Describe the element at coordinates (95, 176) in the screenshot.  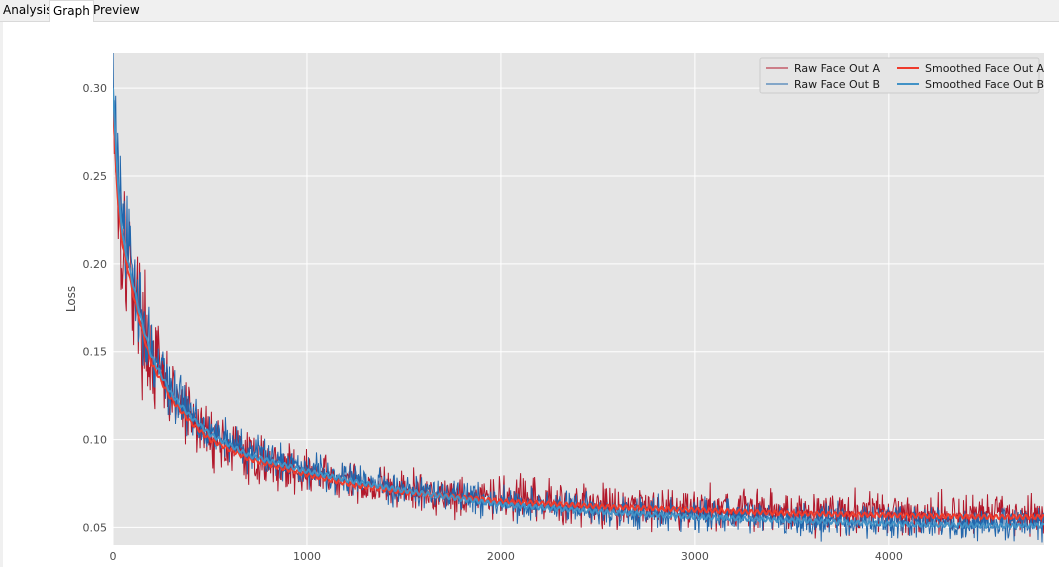
I see `y-tick-label: 0.25` at that location.